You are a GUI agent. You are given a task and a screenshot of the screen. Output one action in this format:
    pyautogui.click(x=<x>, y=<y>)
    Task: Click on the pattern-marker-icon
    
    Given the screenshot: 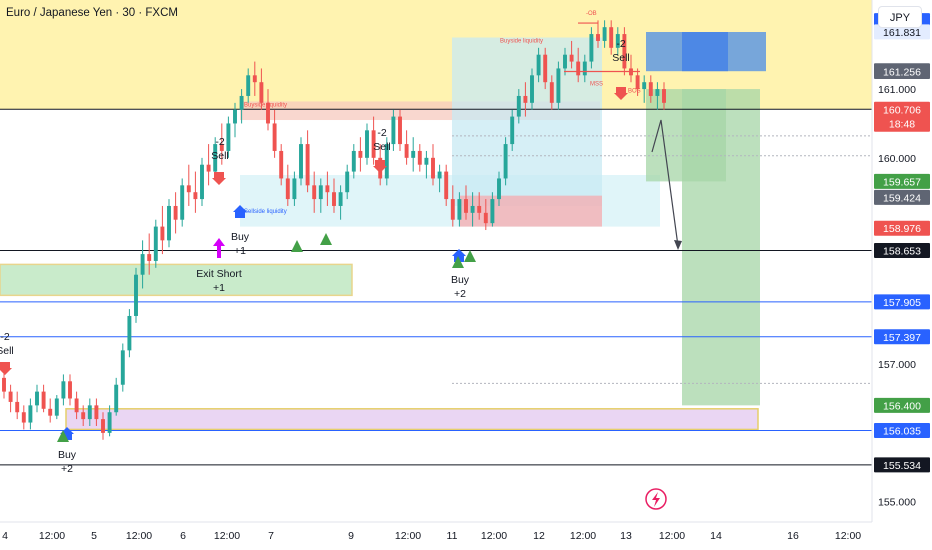 What is the action you would take?
    pyautogui.click(x=63, y=436)
    